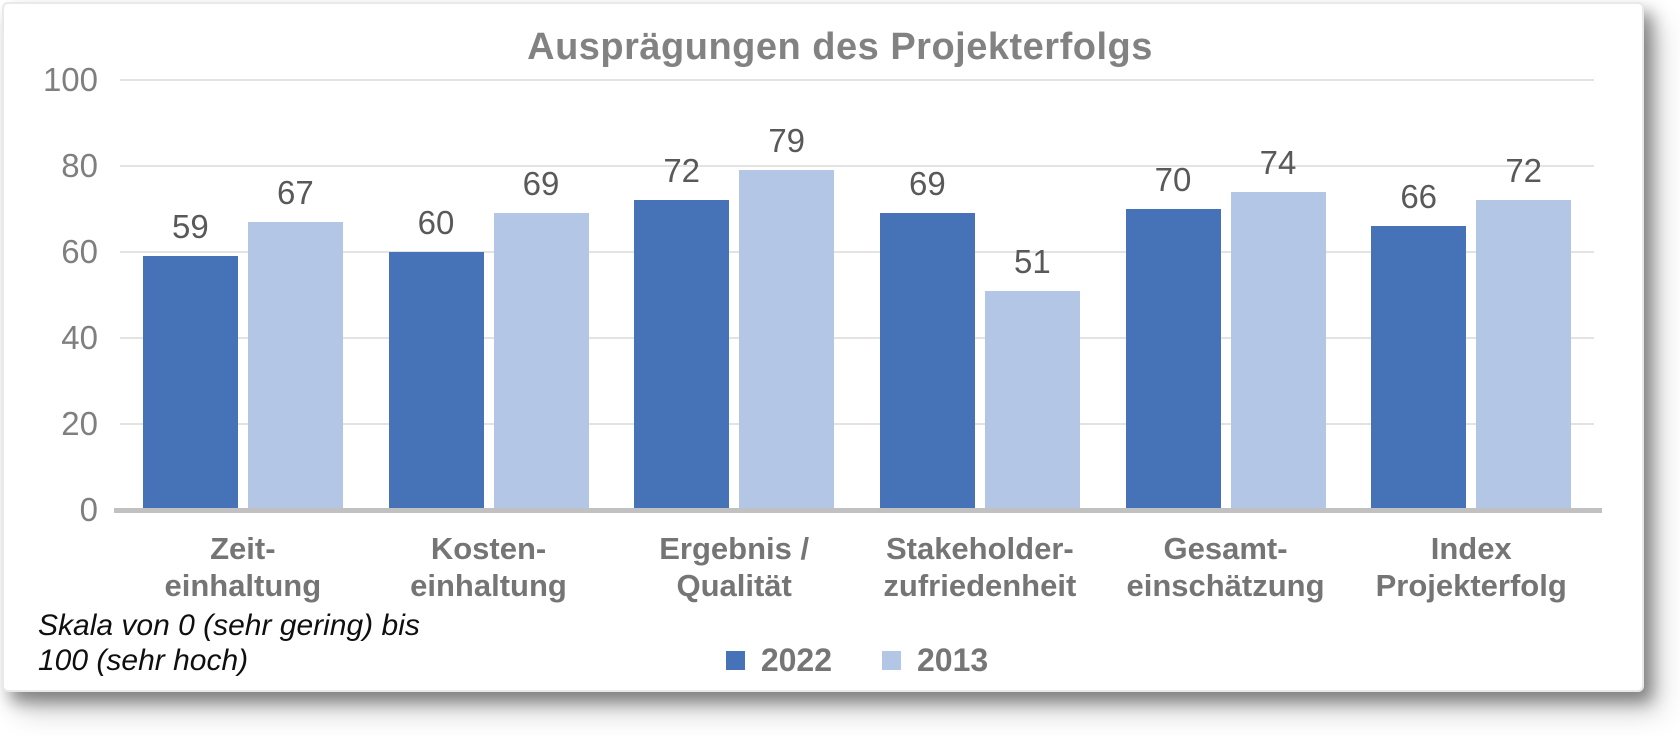 This screenshot has width=1680, height=736. Describe the element at coordinates (295, 192) in the screenshot. I see `bar-value-label: 67` at that location.